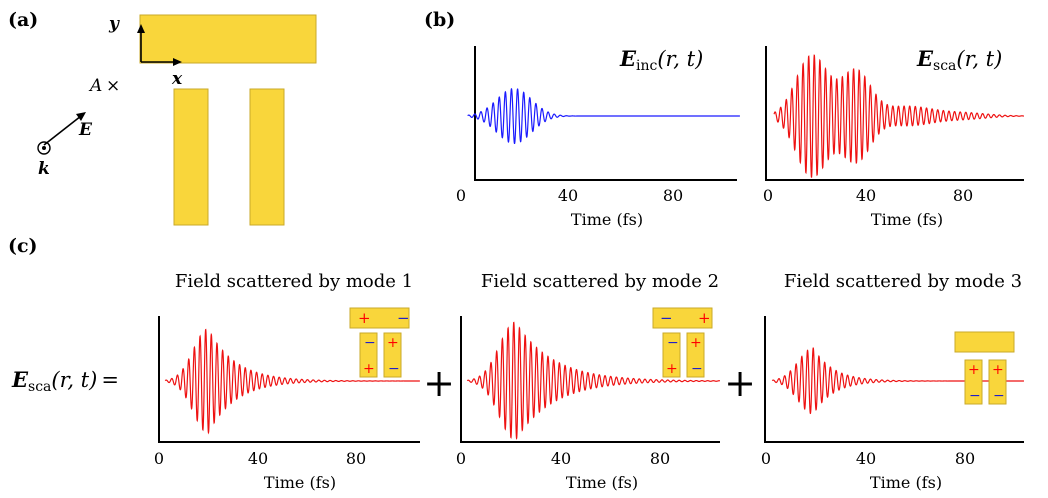 This screenshot has height=498, width=1048. I want to click on coordinate-axes-icon, so click(159, 45).